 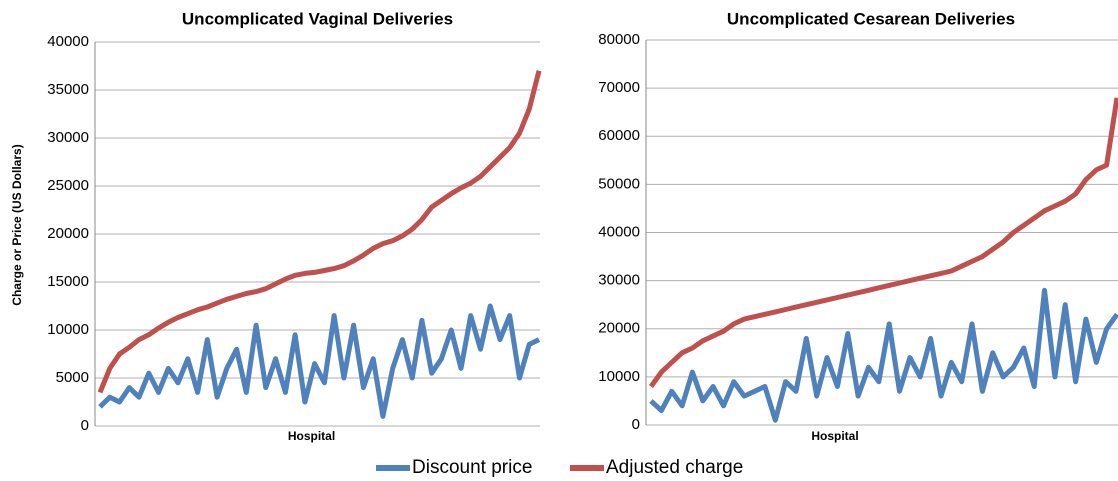 What do you see at coordinates (72, 377) in the screenshot?
I see `y-tick-label: 5000` at bounding box center [72, 377].